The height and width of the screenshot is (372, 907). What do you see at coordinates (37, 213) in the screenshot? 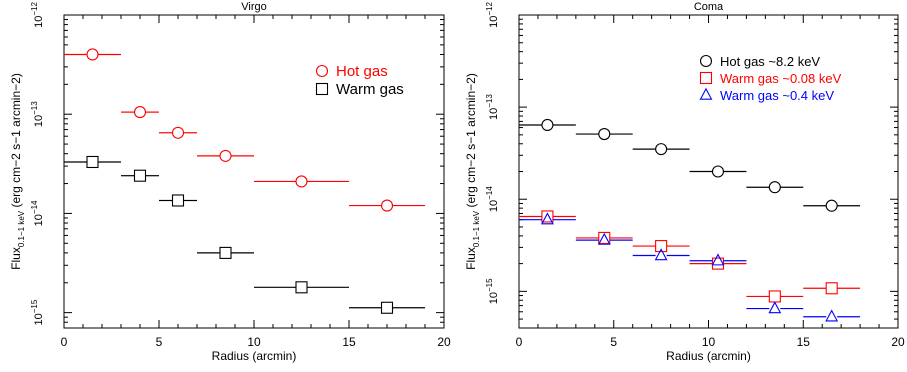
I see `virgo-y-tick-label: 10−14` at bounding box center [37, 213].